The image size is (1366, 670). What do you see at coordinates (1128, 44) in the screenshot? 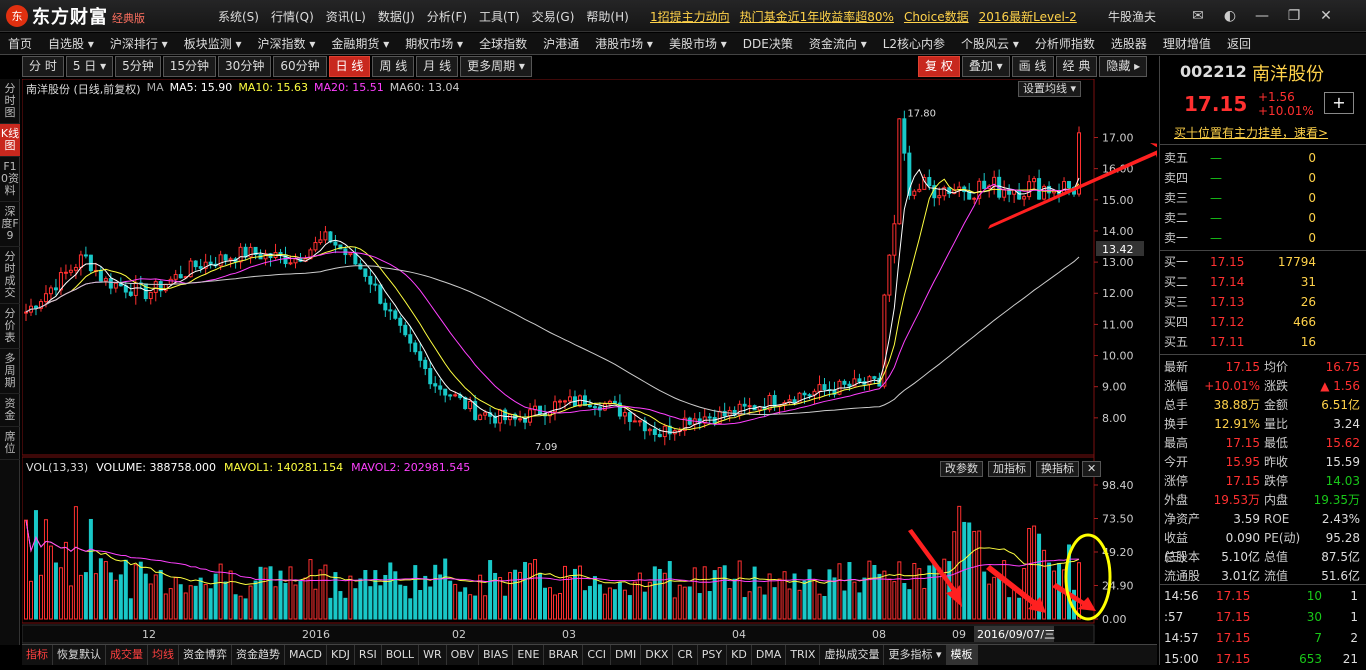
I see `nav-item: 选股器` at bounding box center [1128, 44].